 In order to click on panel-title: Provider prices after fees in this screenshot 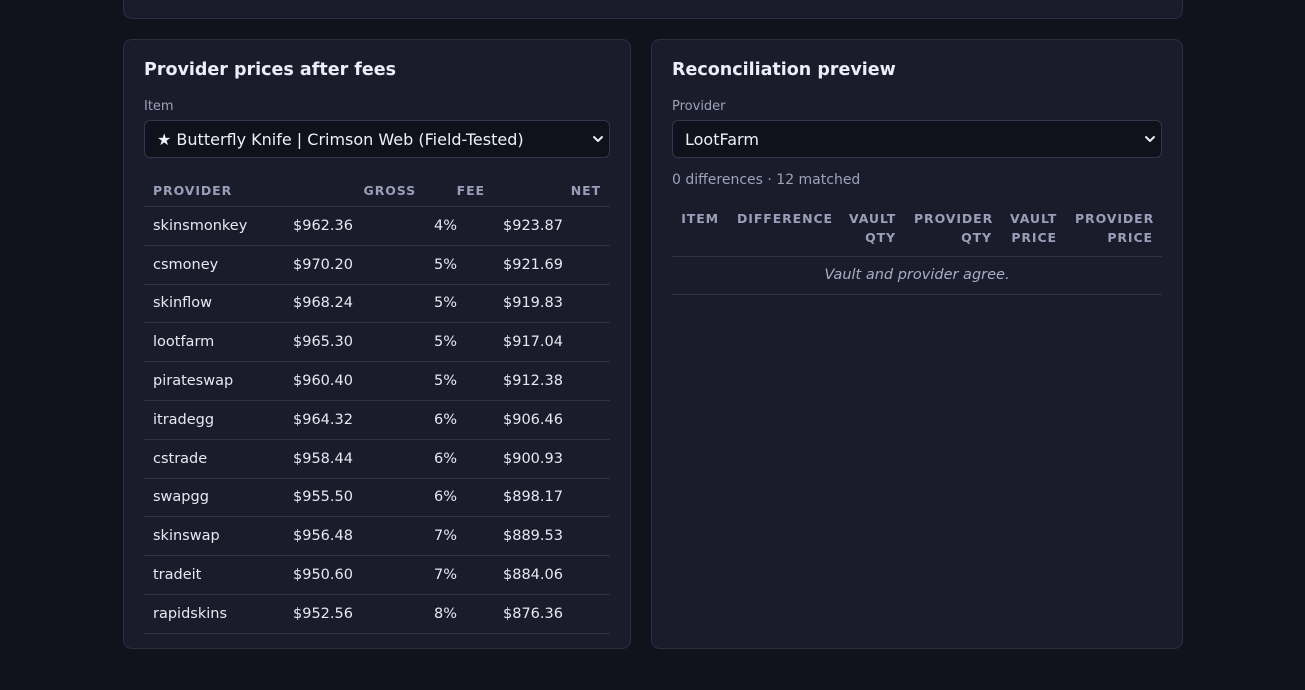, I will do `click(270, 70)`.